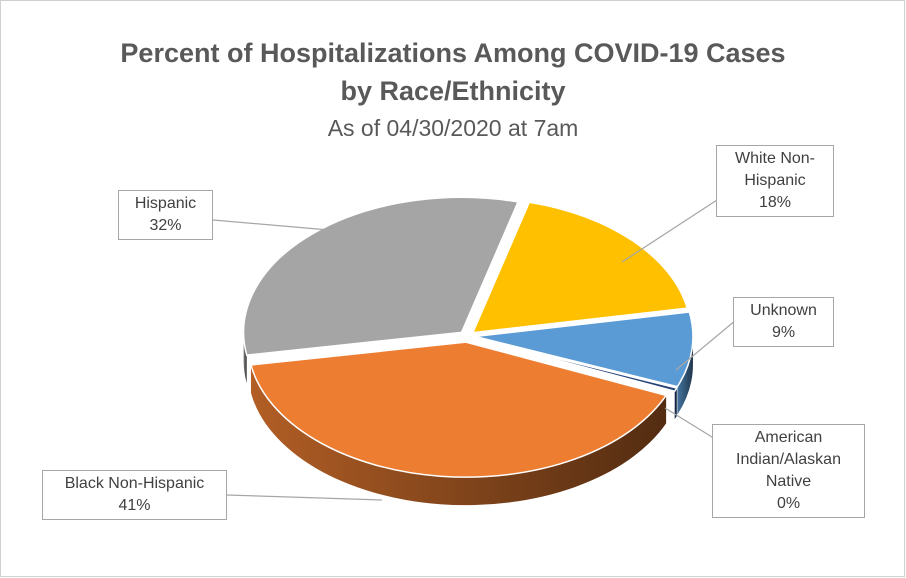 The image size is (906, 578). What do you see at coordinates (788, 471) in the screenshot?
I see `data-label-2: American Indian/Alaskan Native 0%` at bounding box center [788, 471].